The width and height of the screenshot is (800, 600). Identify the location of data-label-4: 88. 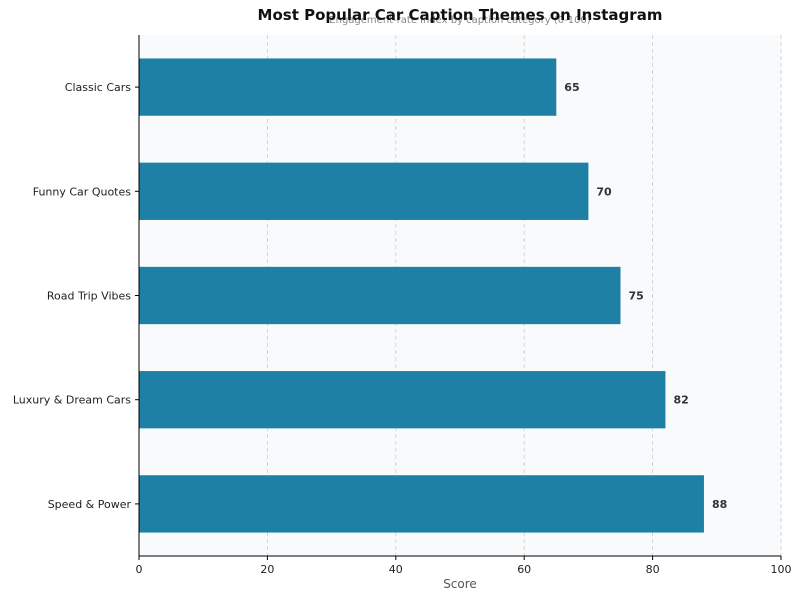
(719, 504).